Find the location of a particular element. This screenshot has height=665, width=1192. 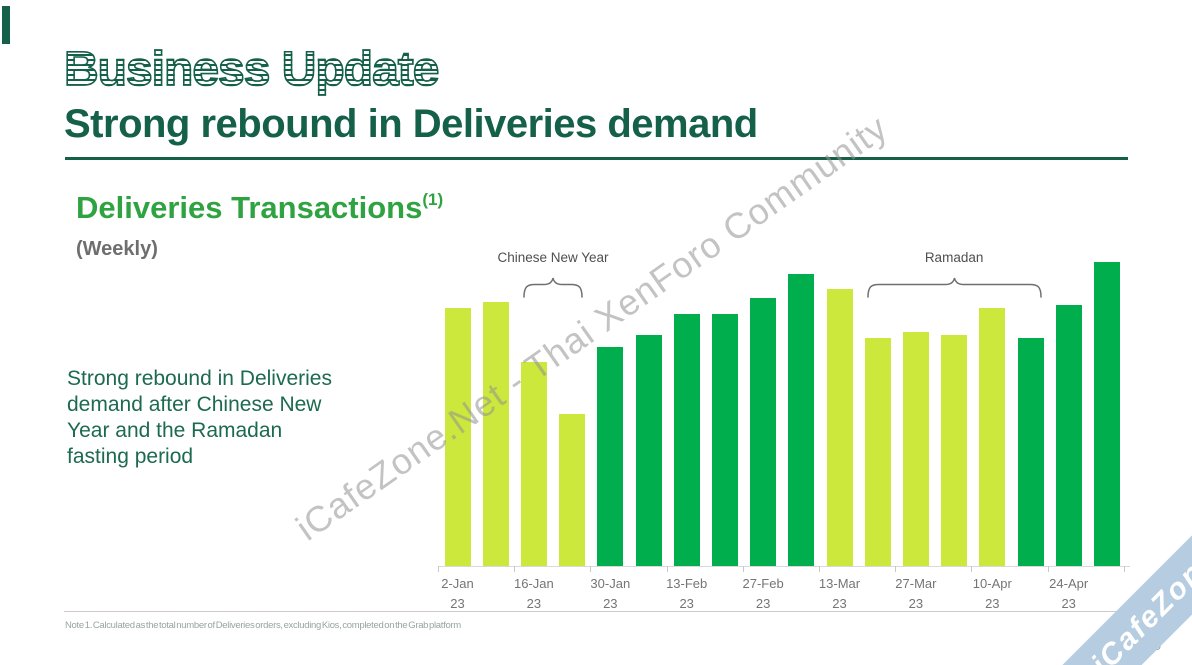

x-tick-label: 16-Jan 23 is located at coordinates (534, 593).